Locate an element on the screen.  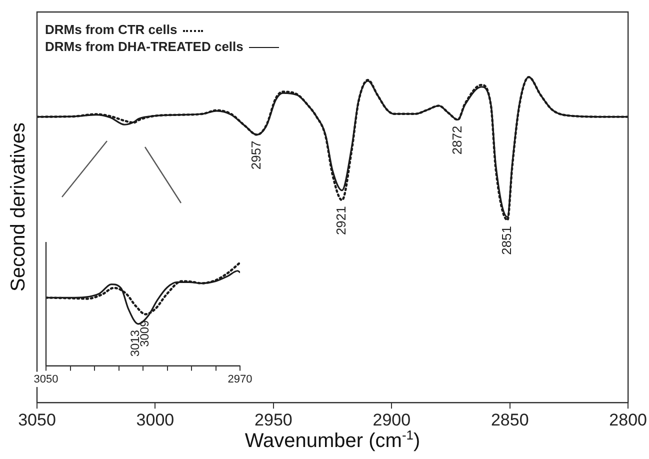
x-axis-title: Wavenumber (cm$^{-1}$) is located at coordinates (332, 439).